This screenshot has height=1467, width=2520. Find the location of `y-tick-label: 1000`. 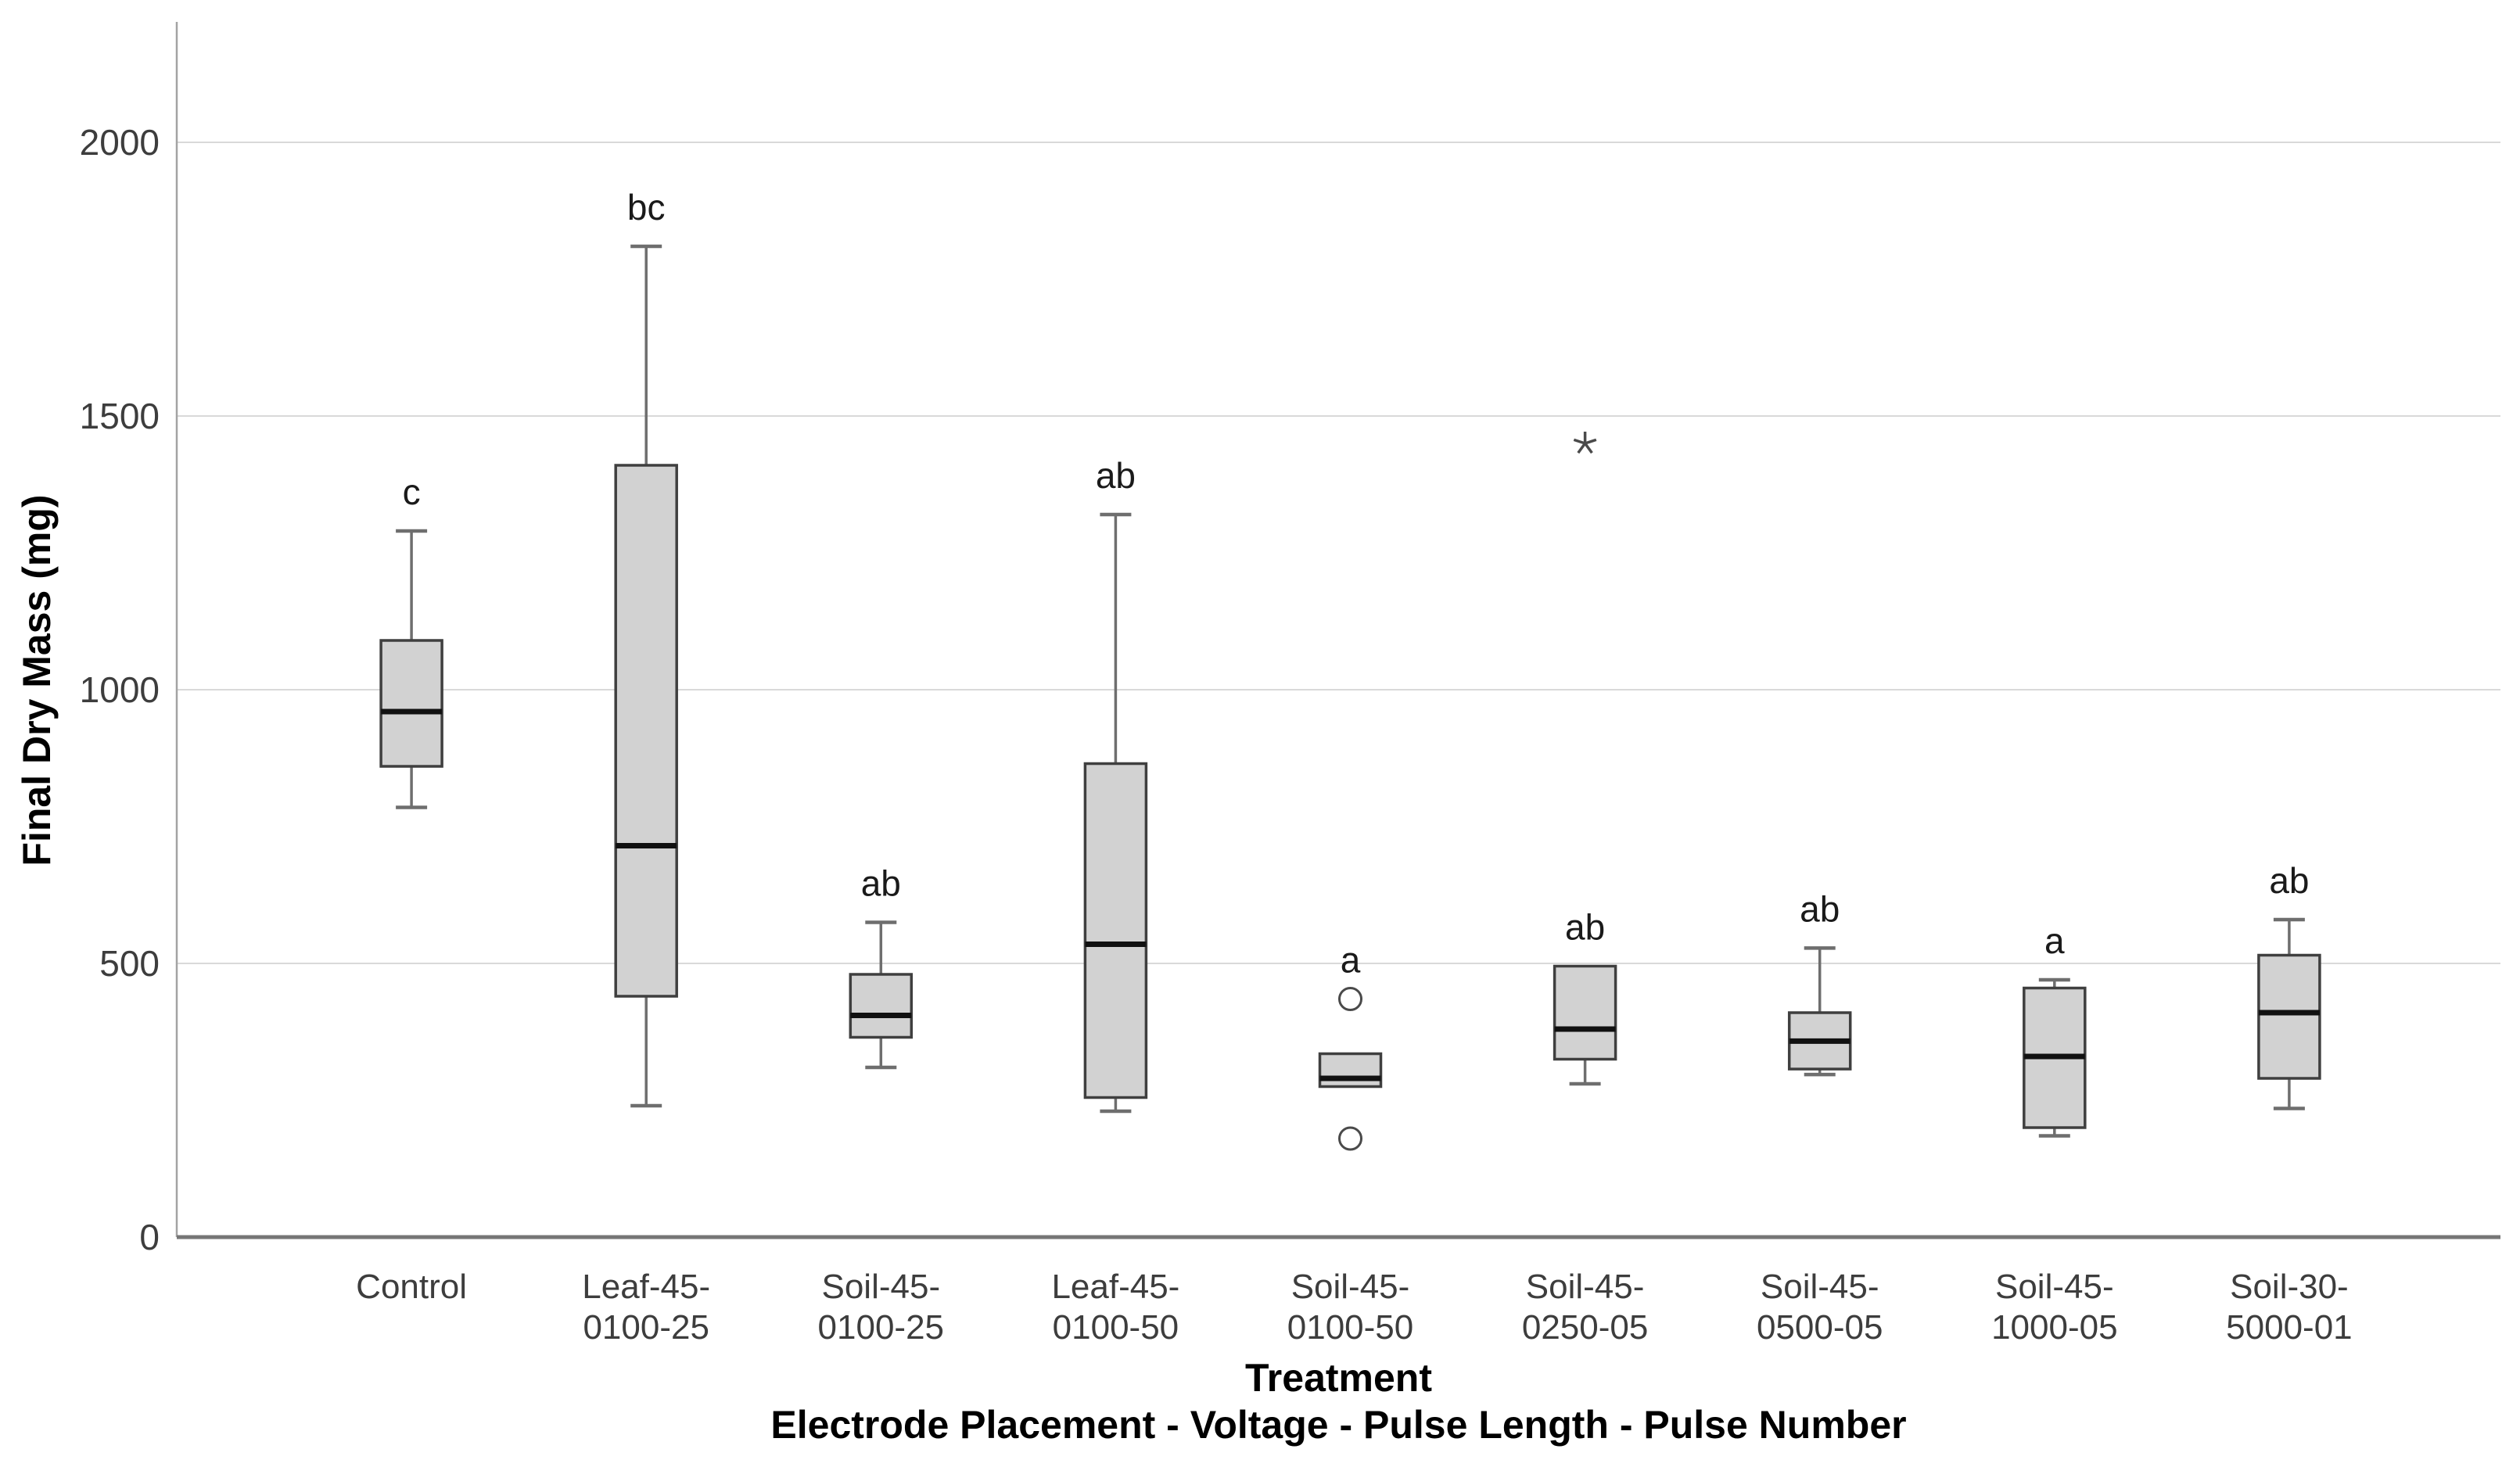

y-tick-label: 1000 is located at coordinates (120, 689).